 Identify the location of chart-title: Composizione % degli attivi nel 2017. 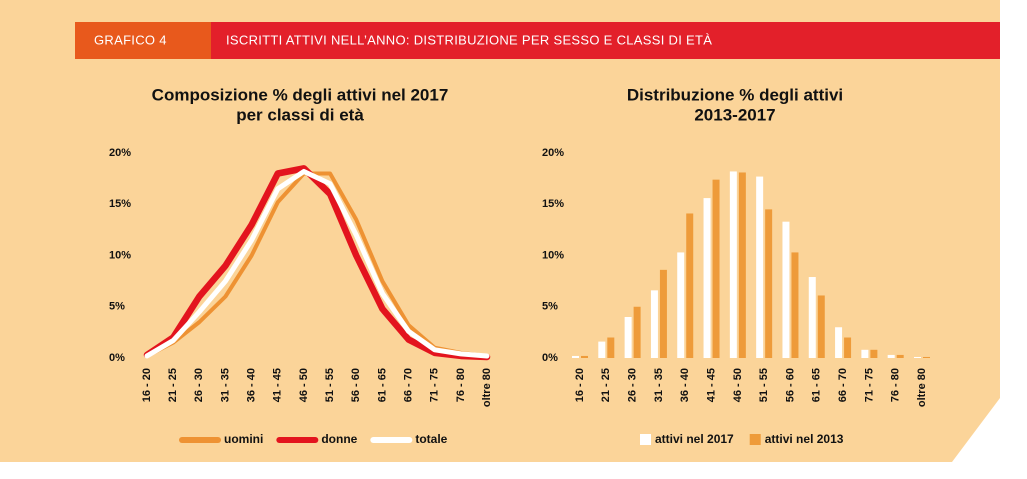
(300, 94).